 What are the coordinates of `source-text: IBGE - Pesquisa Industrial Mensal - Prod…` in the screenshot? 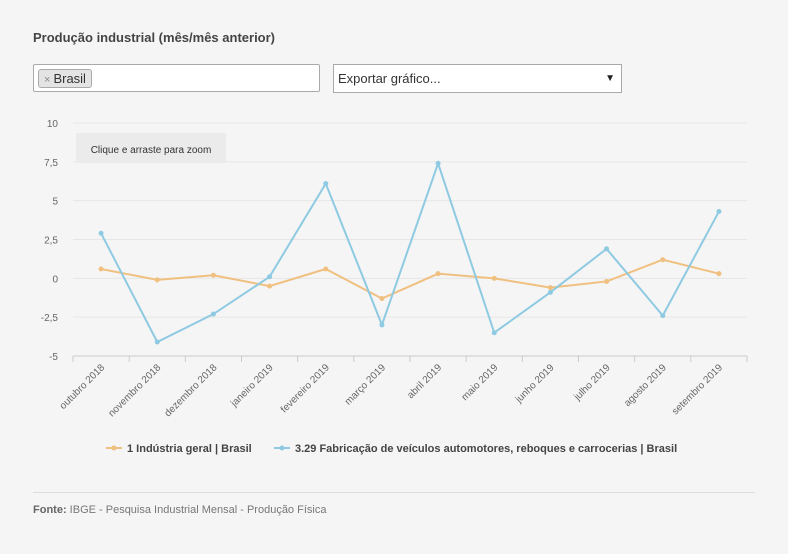 It's located at (198, 510).